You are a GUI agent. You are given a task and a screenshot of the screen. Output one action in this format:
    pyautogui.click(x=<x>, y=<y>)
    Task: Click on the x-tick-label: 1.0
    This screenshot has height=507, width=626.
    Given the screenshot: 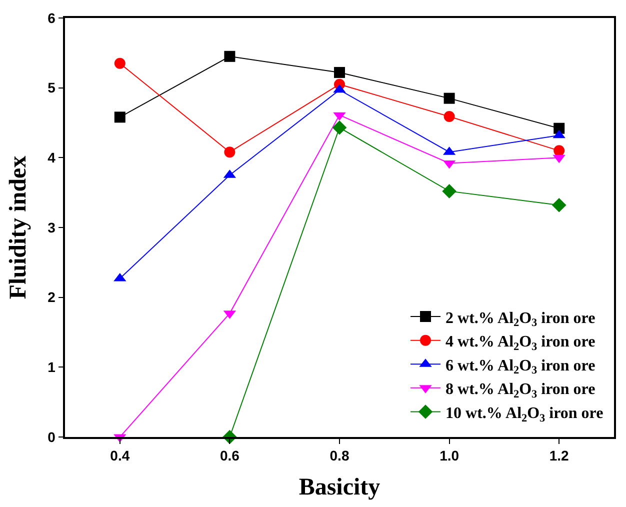 What is the action you would take?
    pyautogui.click(x=450, y=456)
    